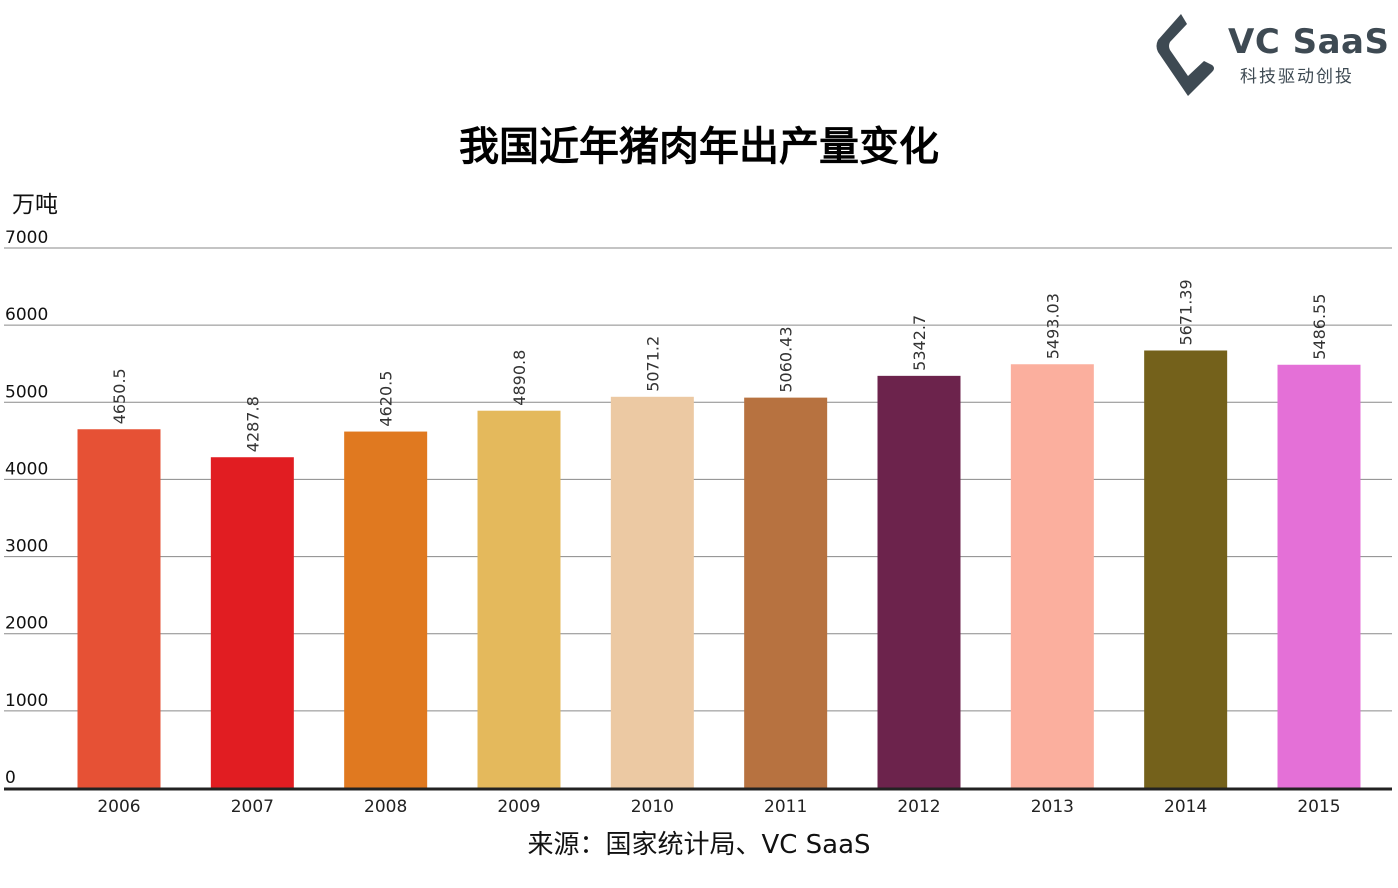 The width and height of the screenshot is (1398, 888). Describe the element at coordinates (1318, 807) in the screenshot. I see `x-tick-label: 2015` at that location.